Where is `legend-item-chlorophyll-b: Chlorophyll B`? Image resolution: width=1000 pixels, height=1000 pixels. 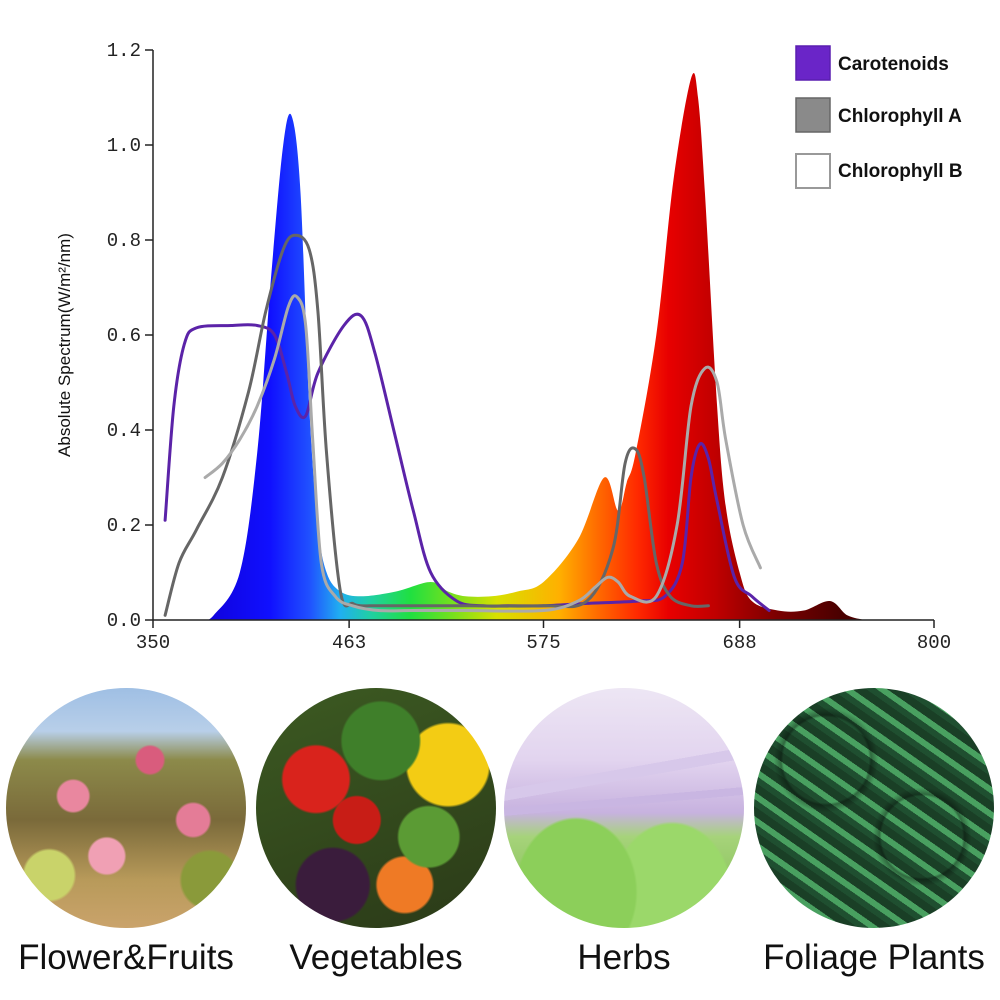
legend-item-chlorophyll-b: Chlorophyll B is located at coordinates (879, 171).